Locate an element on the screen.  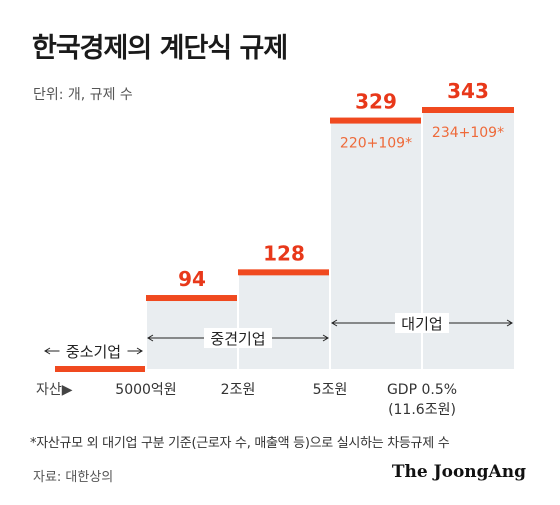
x-tick-label: 2조원 is located at coordinates (238, 390).